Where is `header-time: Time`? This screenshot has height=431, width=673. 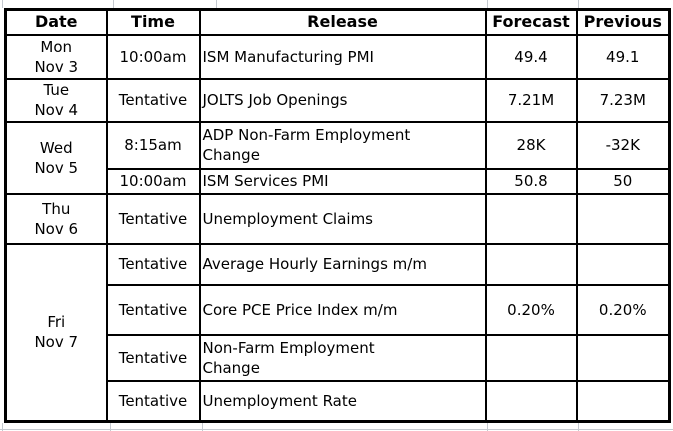
header-time: Time is located at coordinates (153, 22).